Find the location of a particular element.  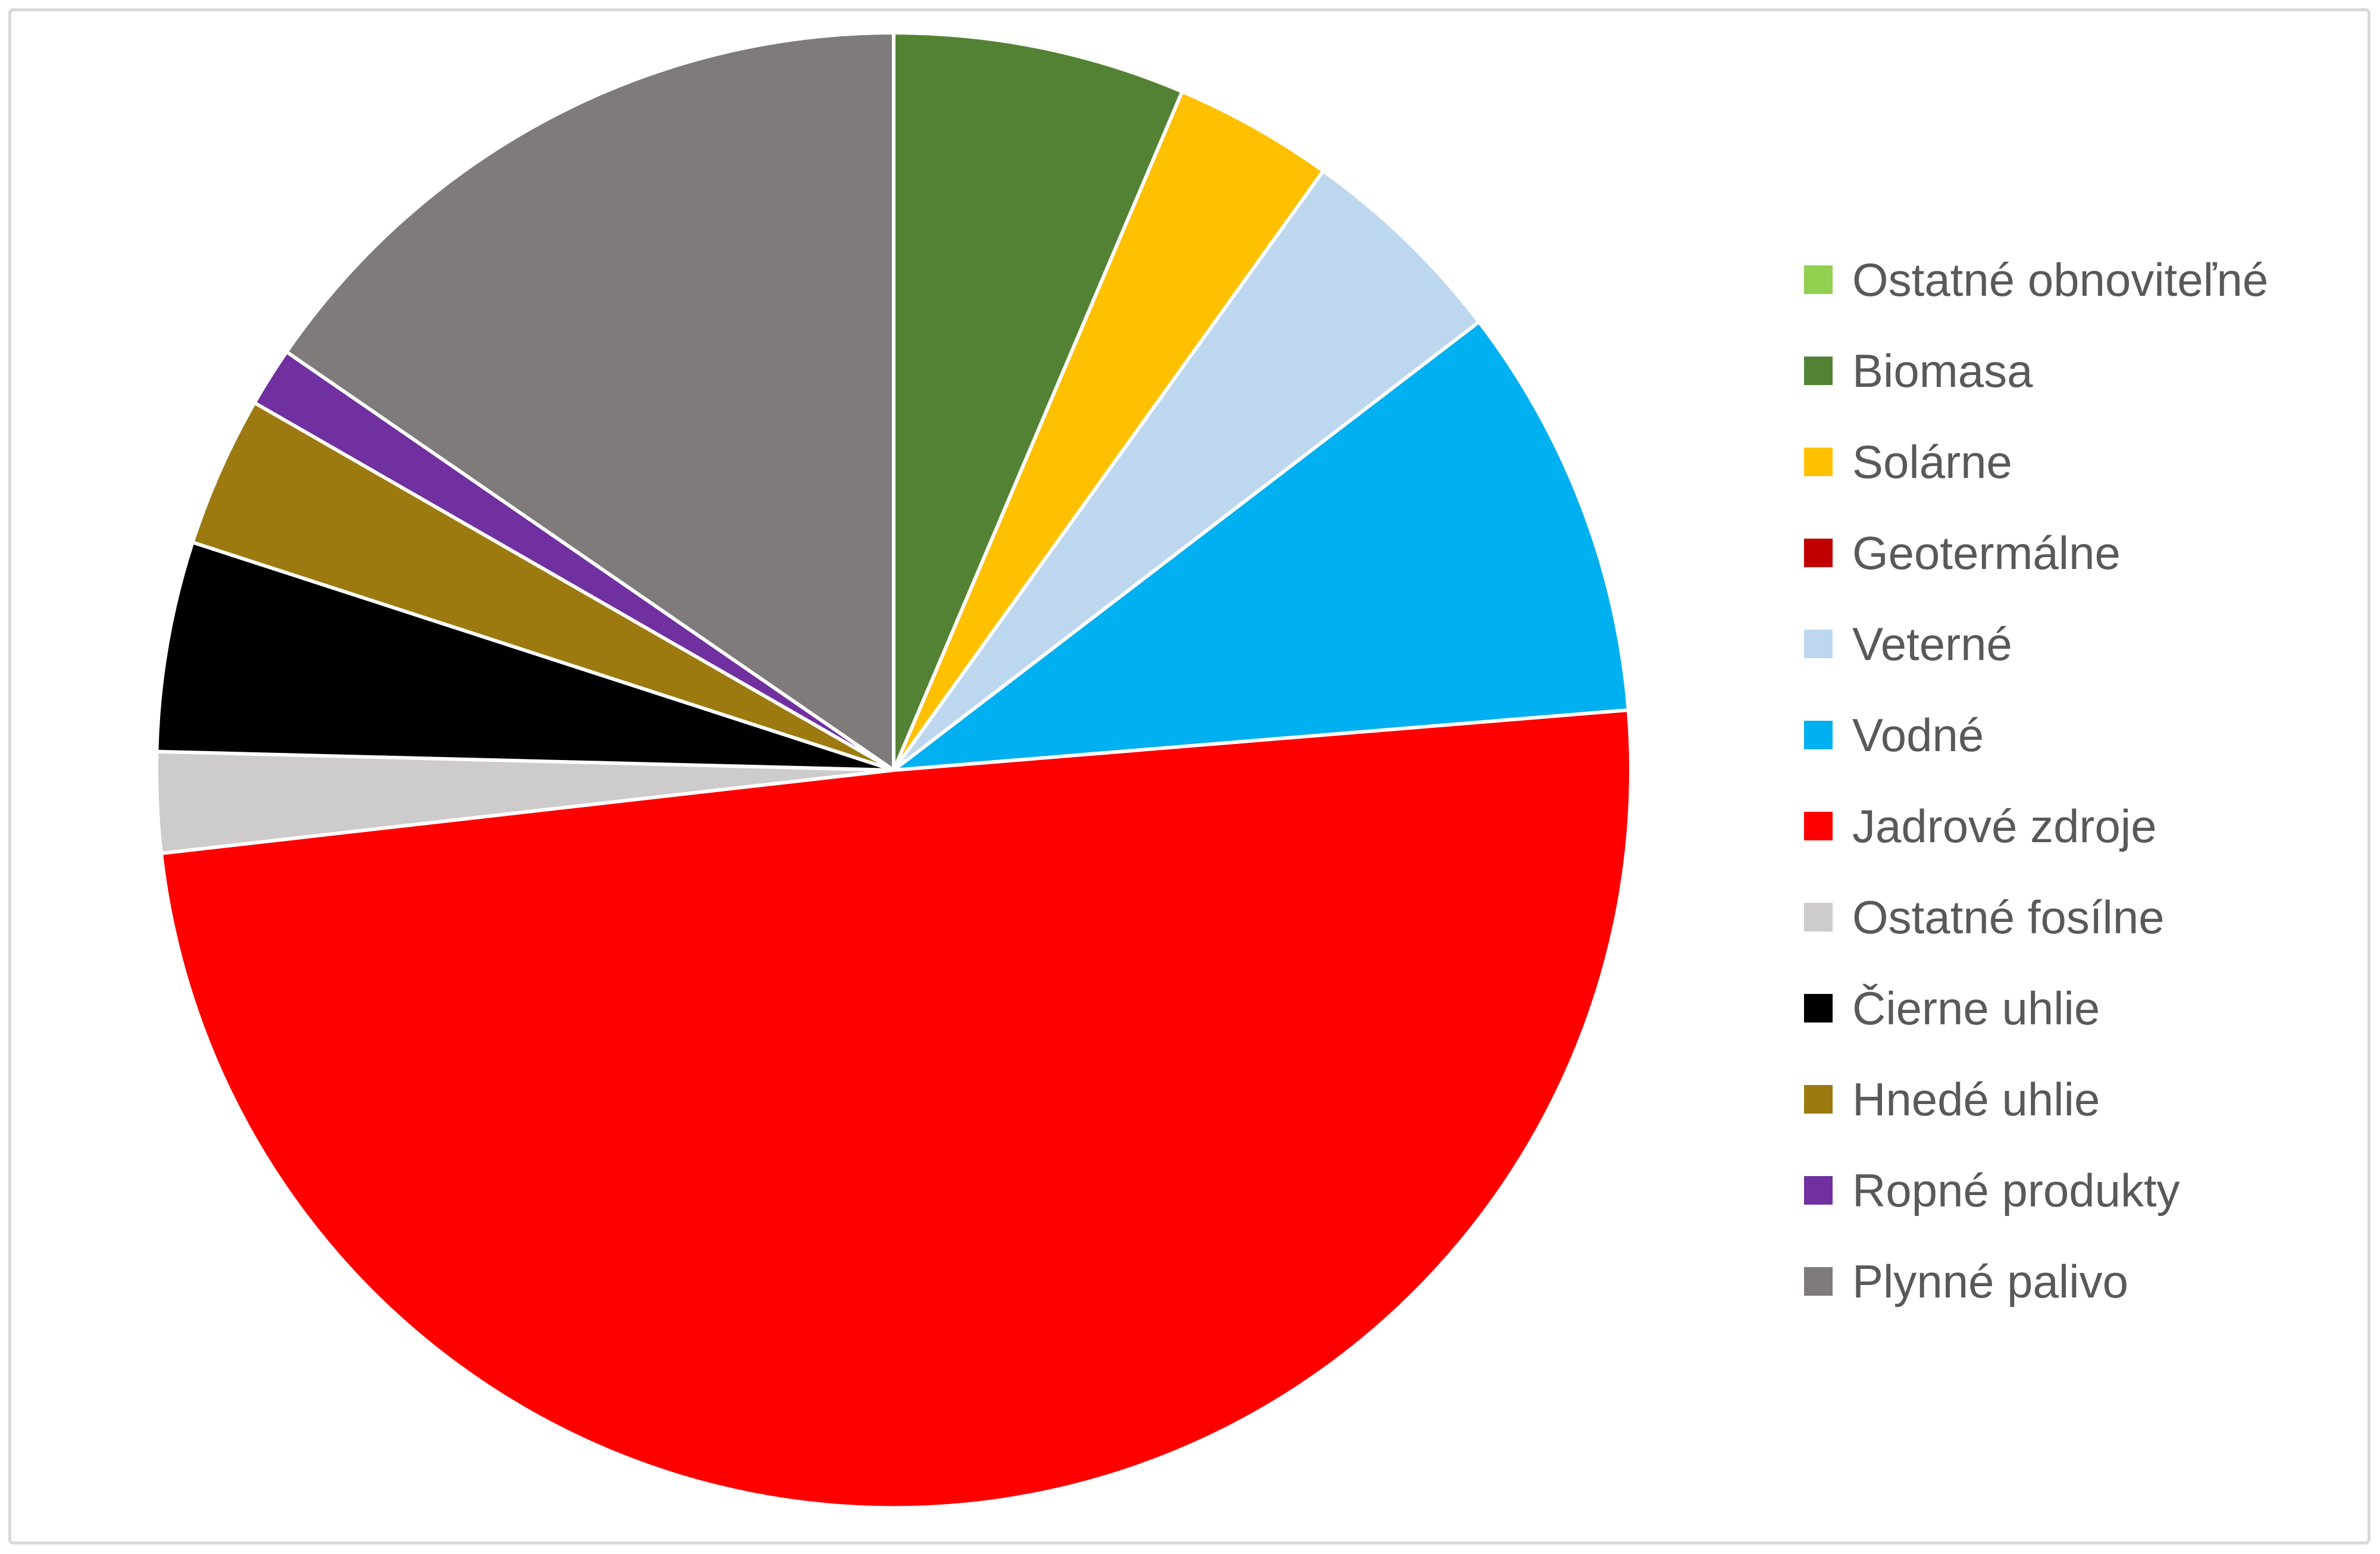

pie-slice-solarne is located at coordinates (1108, 432).